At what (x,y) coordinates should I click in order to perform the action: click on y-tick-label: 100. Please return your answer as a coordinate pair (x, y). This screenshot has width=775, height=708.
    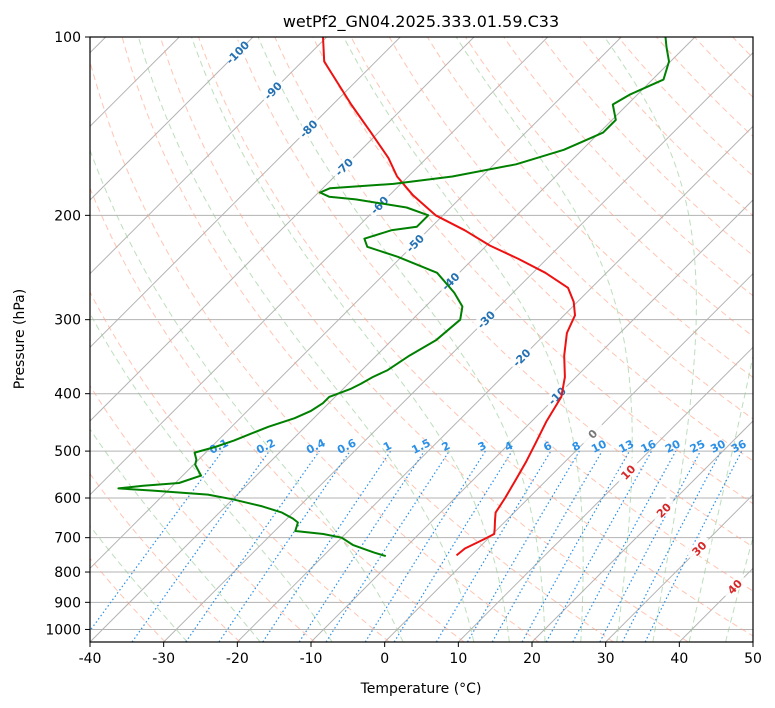
    Looking at the image, I should click on (67, 38).